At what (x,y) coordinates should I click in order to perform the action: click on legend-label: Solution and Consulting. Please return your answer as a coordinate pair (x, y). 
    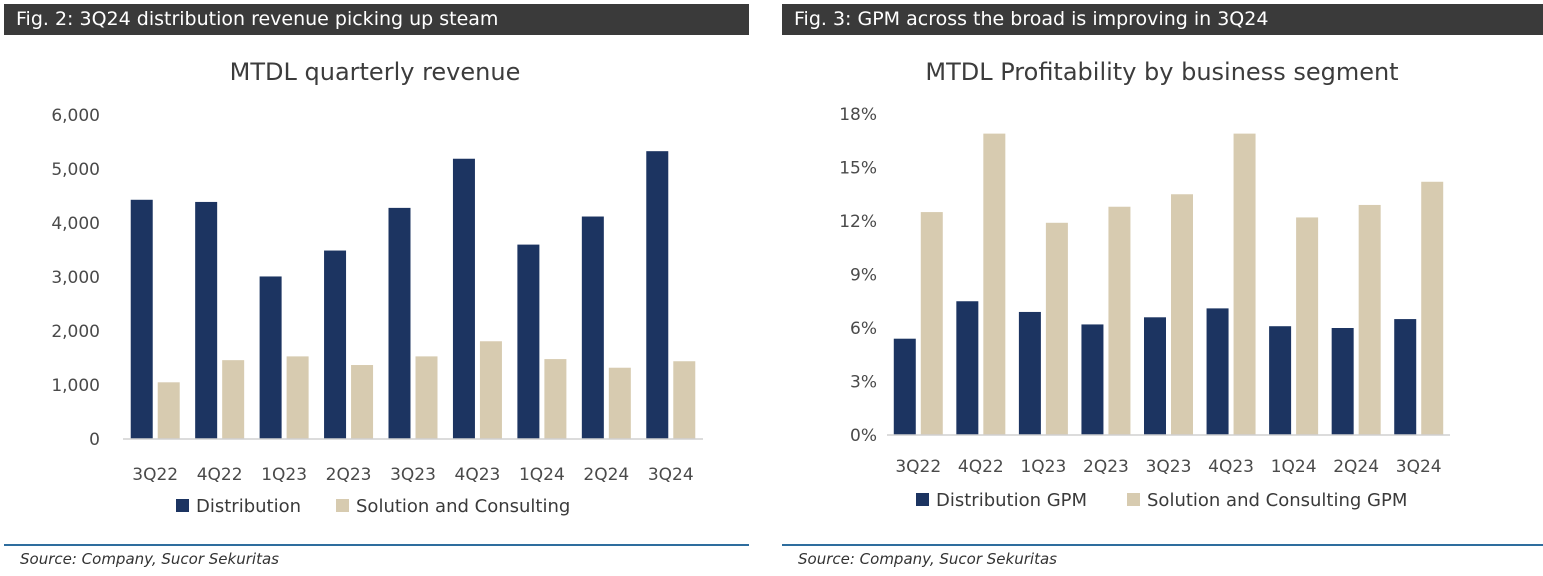
    Looking at the image, I should click on (463, 506).